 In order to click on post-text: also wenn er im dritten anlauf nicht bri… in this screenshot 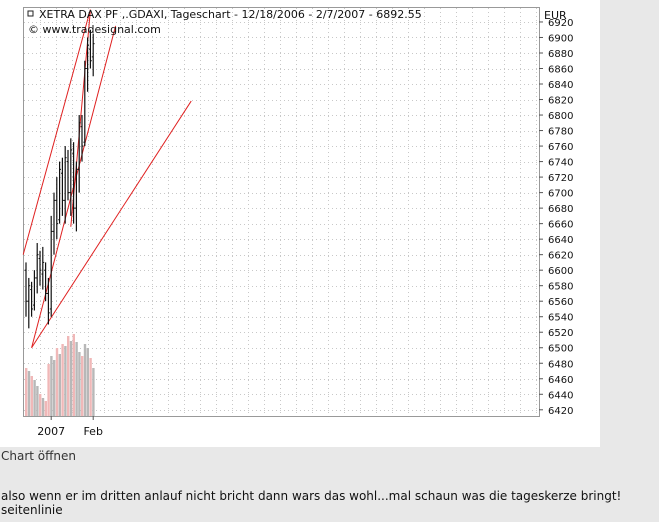, I will do `click(329, 503)`.